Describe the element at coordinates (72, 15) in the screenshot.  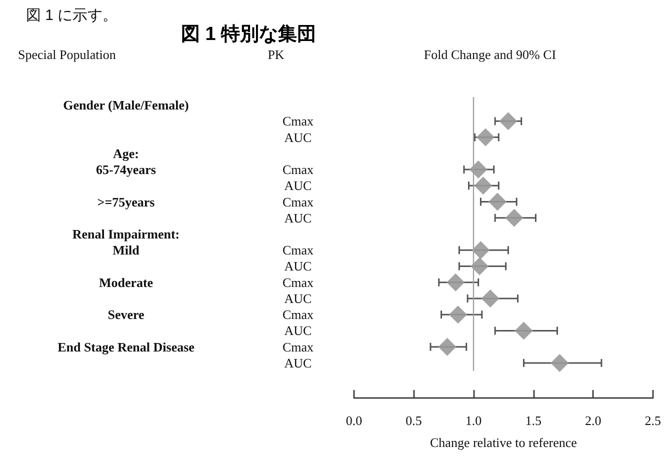
I see `caption: 図 1 に示す。` at that location.